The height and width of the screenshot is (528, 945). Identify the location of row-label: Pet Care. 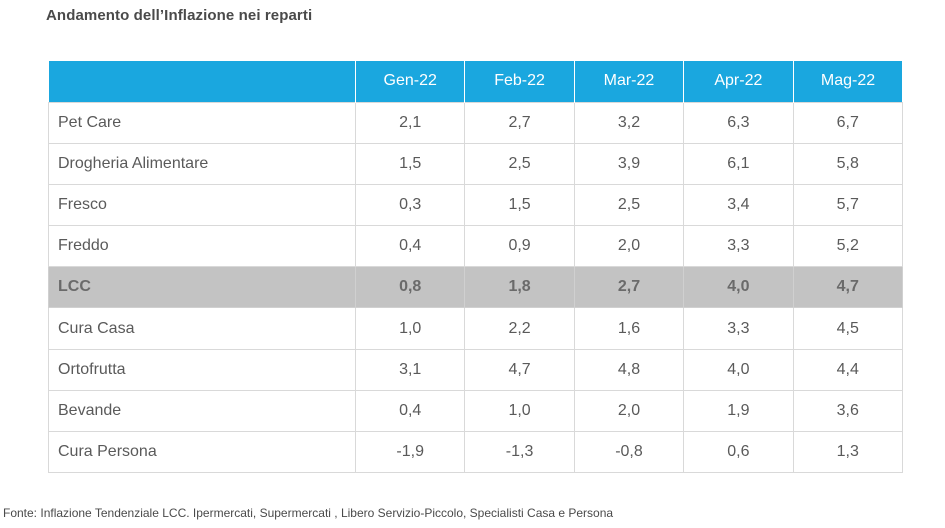
(202, 122).